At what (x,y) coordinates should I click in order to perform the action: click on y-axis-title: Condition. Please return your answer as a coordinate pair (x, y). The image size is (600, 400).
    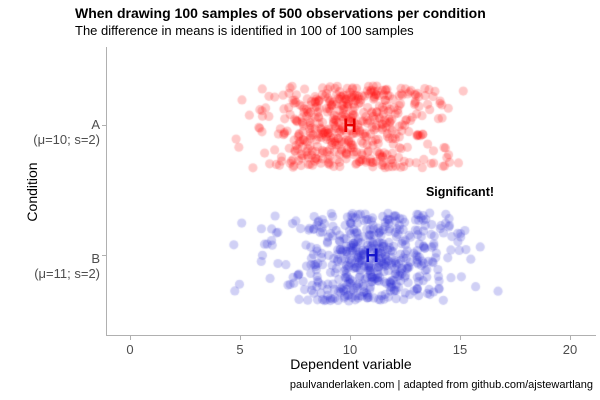
    Looking at the image, I should click on (32, 192).